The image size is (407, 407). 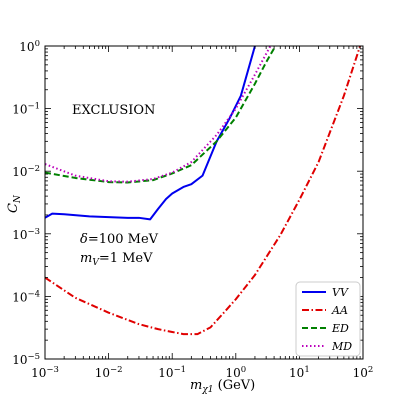 What do you see at coordinates (45, 372) in the screenshot?
I see `x-tick-label: 10⁻³` at bounding box center [45, 372].